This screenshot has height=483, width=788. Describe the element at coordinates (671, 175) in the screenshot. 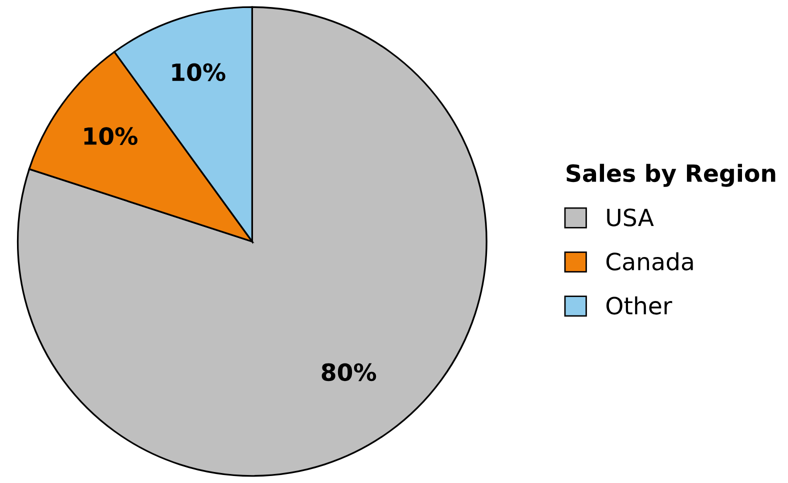

I see `legend-title: Sales by Region` at that location.